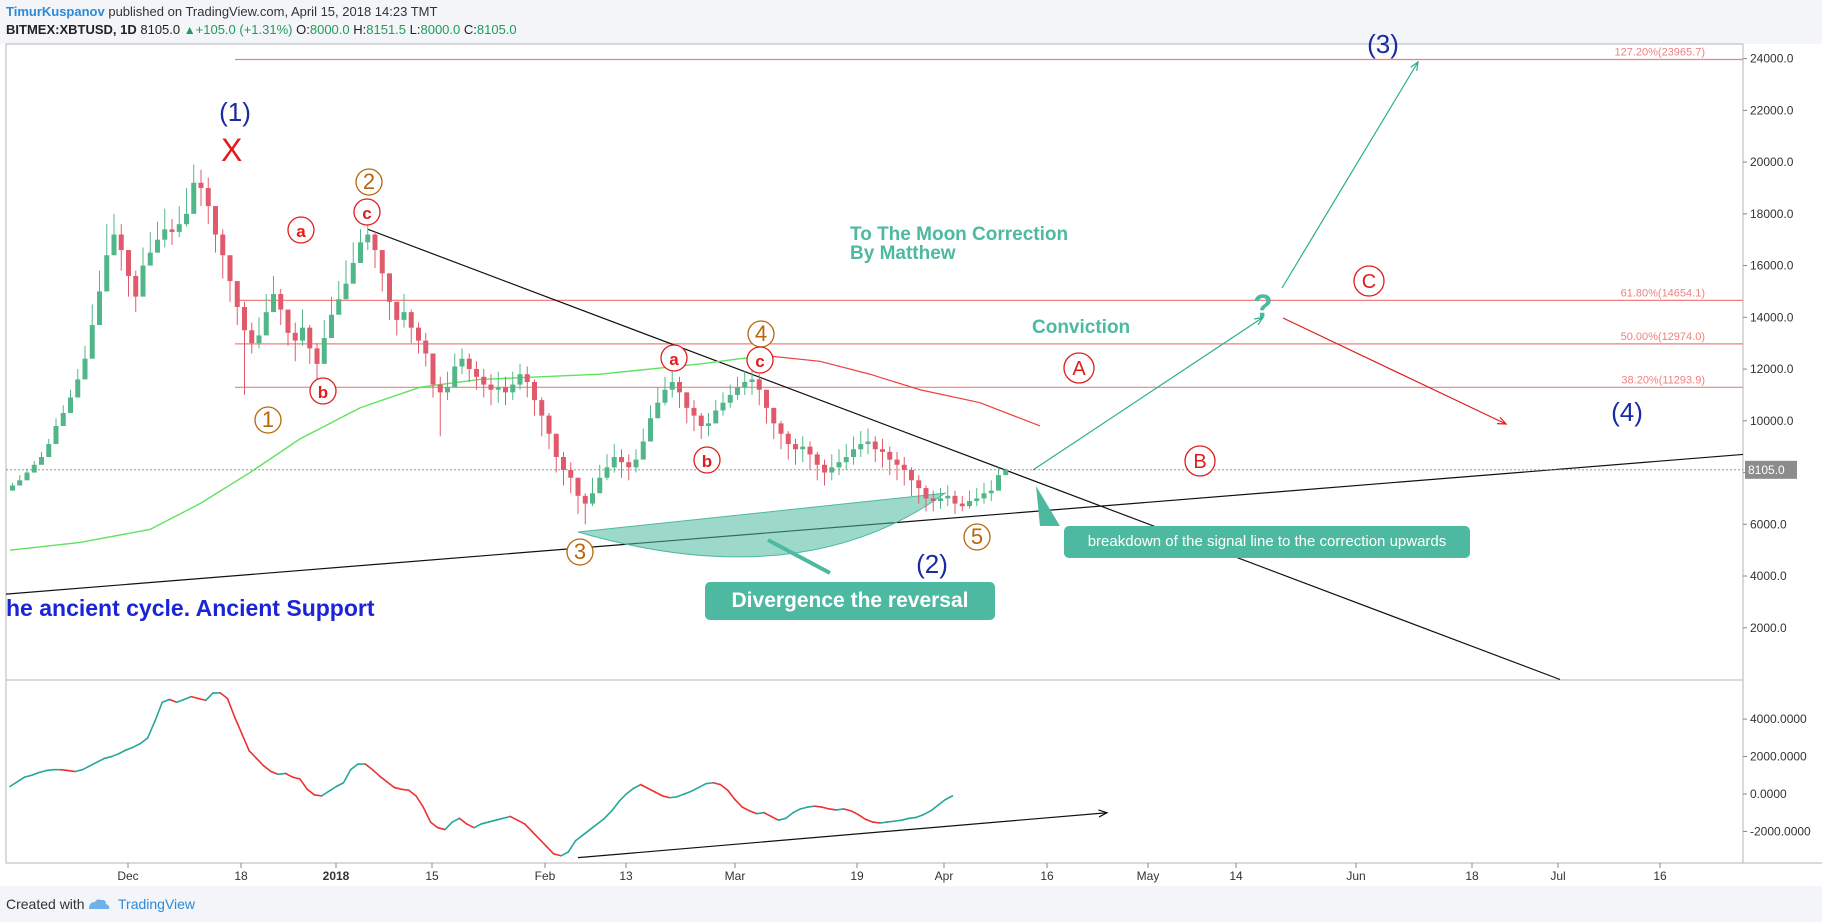  What do you see at coordinates (470, 29) in the screenshot?
I see `ohlc-close-label: C:` at bounding box center [470, 29].